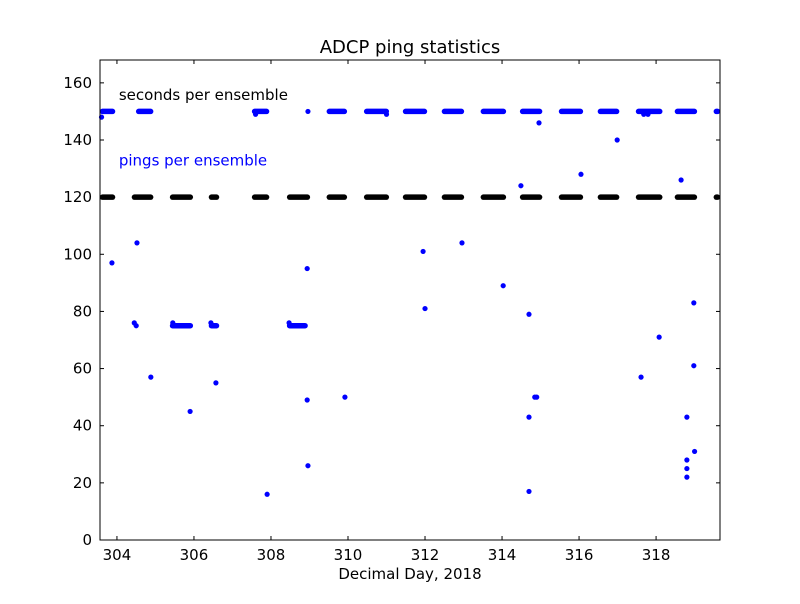 This screenshot has width=800, height=604. Describe the element at coordinates (77, 254) in the screenshot. I see `y-tick-label-5: 100` at that location.